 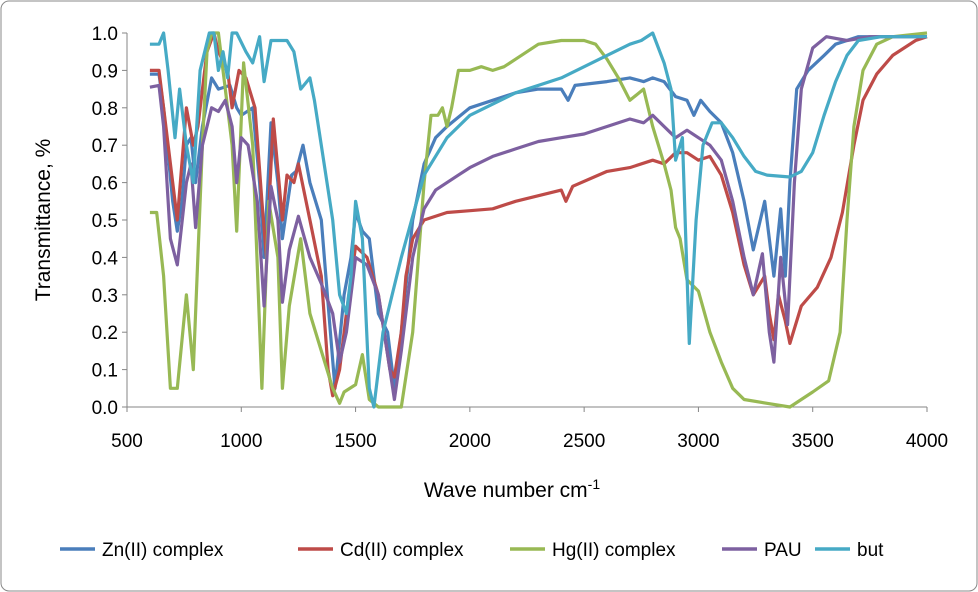 What do you see at coordinates (614, 550) in the screenshot?
I see `legend-label: Hg(II) complex` at bounding box center [614, 550].